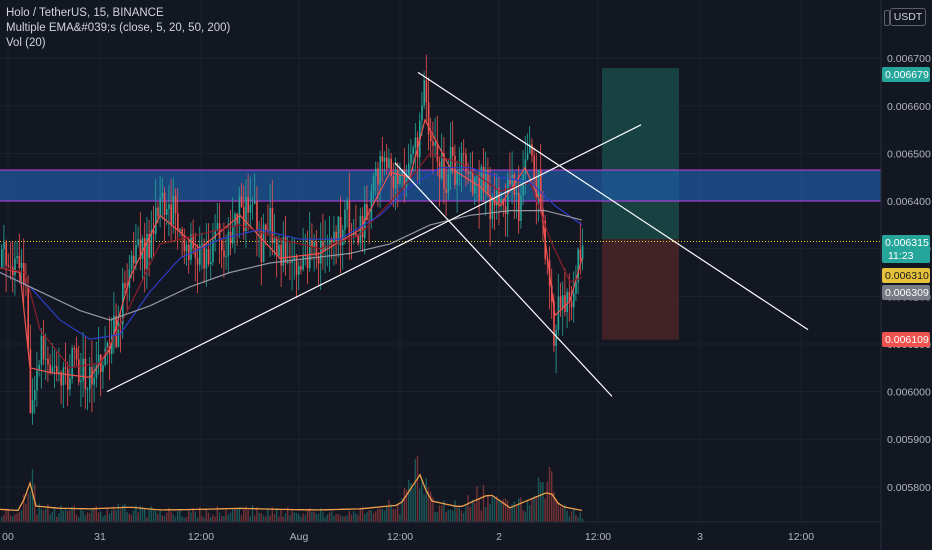 The image size is (932, 550). I want to click on volume-indicator-label: Vol (20), so click(26, 43).